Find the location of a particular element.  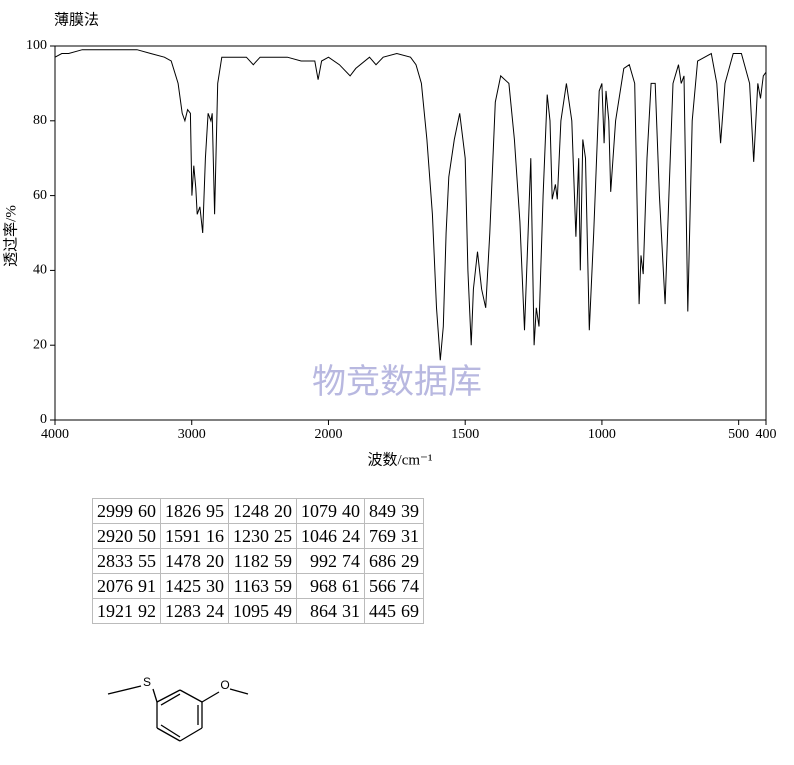

transmittance: 29 is located at coordinates (410, 560).